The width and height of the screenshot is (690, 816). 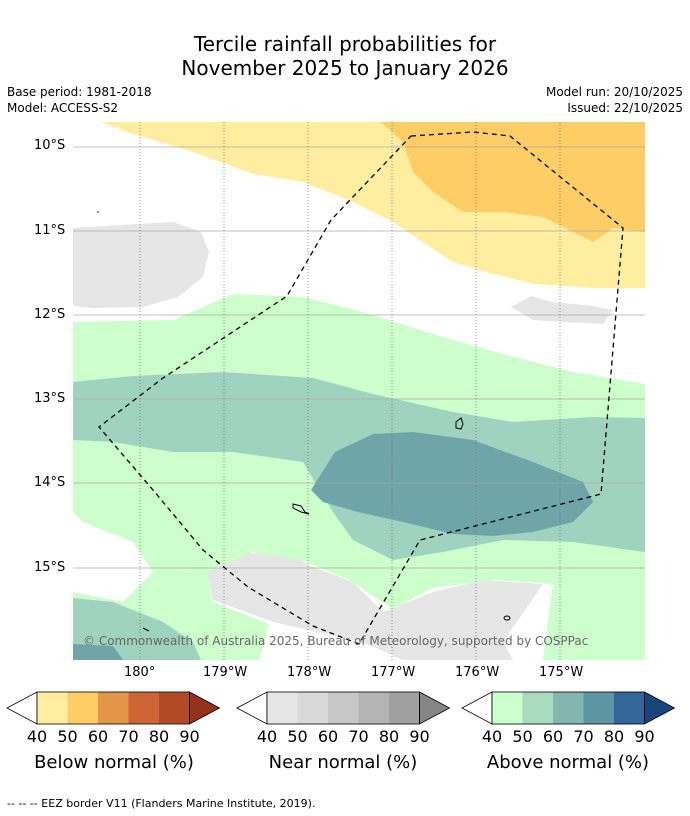 I want to click on above-normal-50-region-southwest, so click(x=137, y=629).